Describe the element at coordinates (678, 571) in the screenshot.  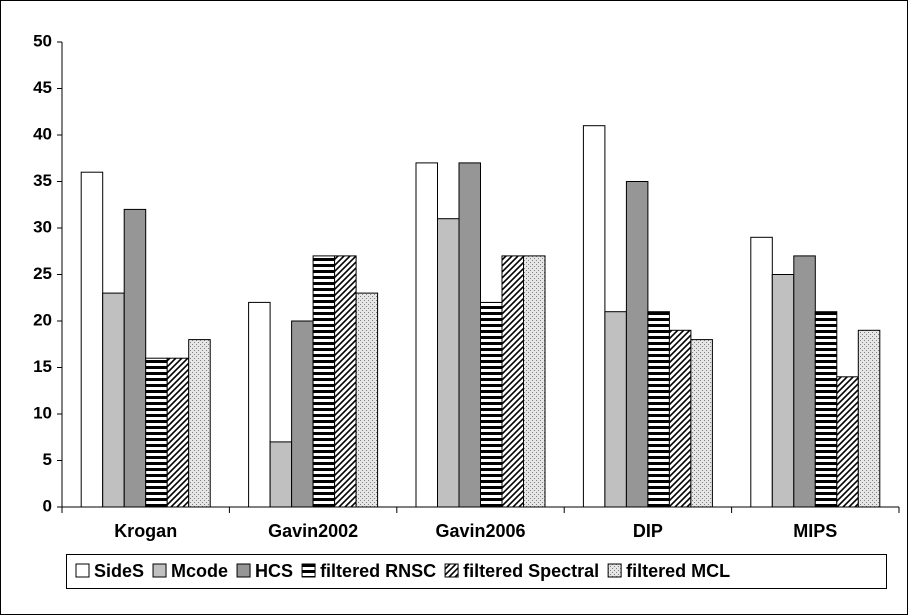
I see `legend-label: filtered MCL` at that location.